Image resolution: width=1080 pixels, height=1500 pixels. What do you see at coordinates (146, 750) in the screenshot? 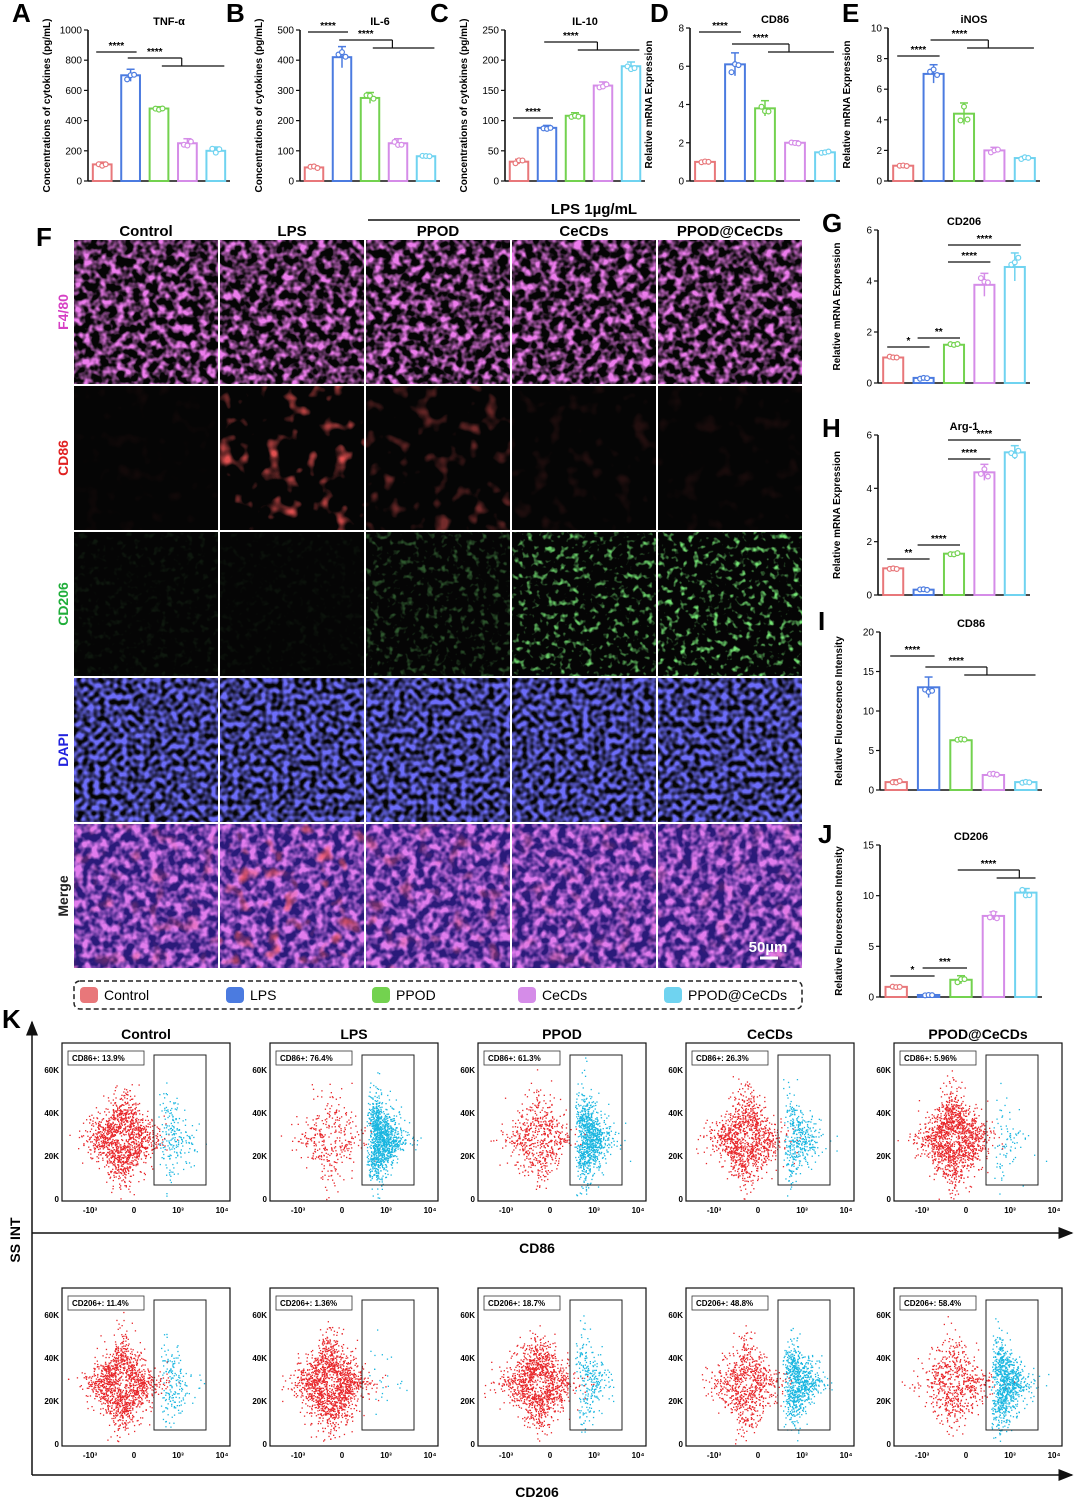
I see `micrograph-DAPI-Control` at bounding box center [146, 750].